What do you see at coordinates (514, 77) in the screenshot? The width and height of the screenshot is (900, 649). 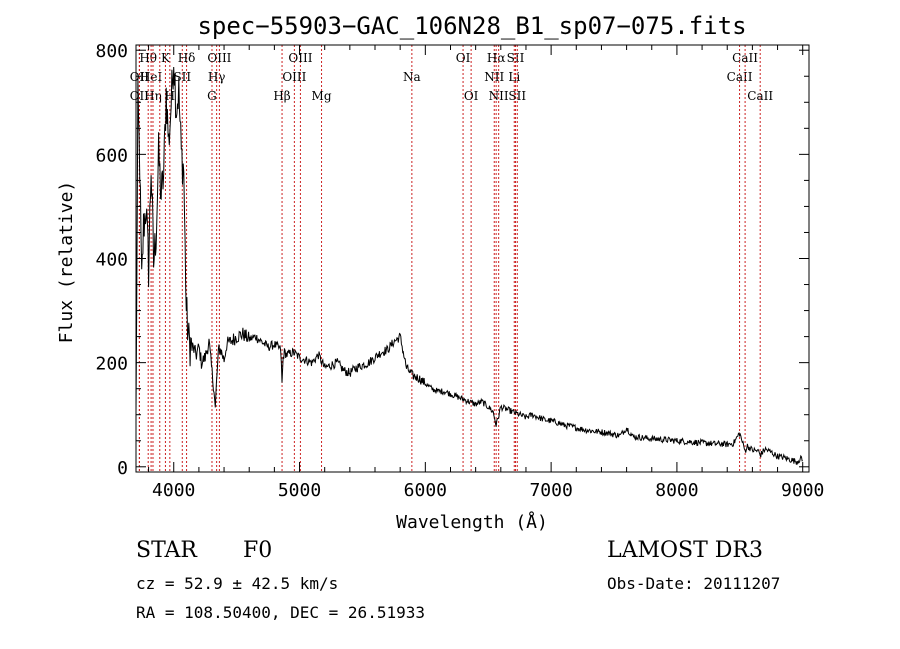 I see `line-marker-label: Li` at bounding box center [514, 77].